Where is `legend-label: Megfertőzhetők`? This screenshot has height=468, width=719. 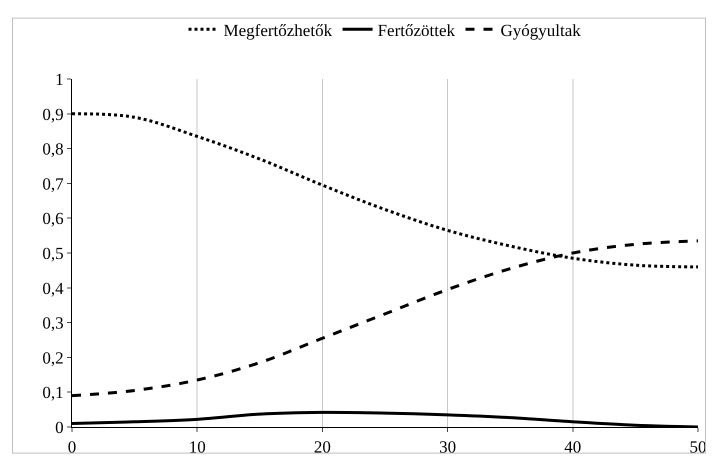
legend-label: Megfertőzhetők is located at coordinates (278, 30).